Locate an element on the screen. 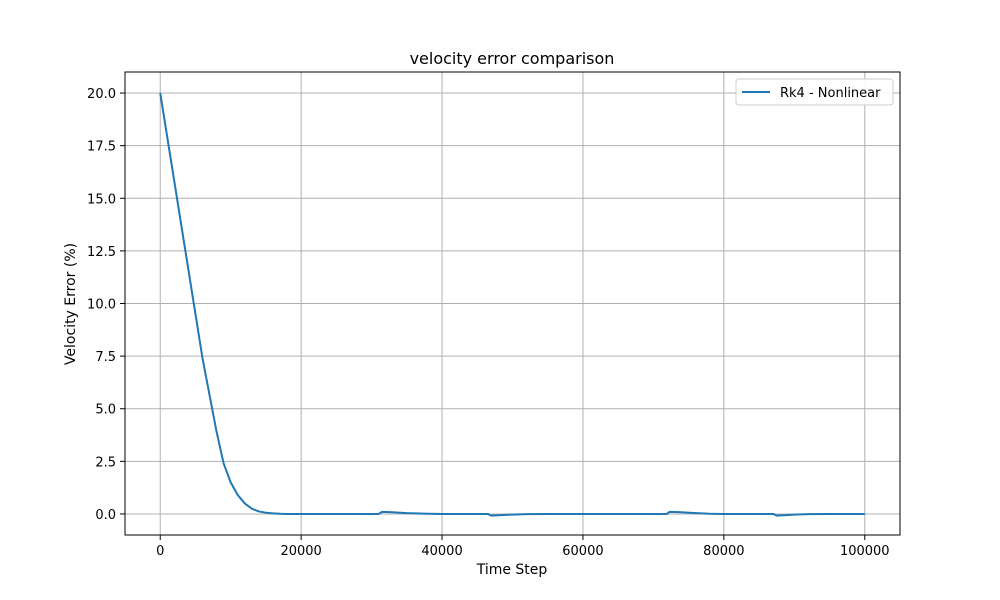  x-tick-label: 80000 is located at coordinates (723, 551).